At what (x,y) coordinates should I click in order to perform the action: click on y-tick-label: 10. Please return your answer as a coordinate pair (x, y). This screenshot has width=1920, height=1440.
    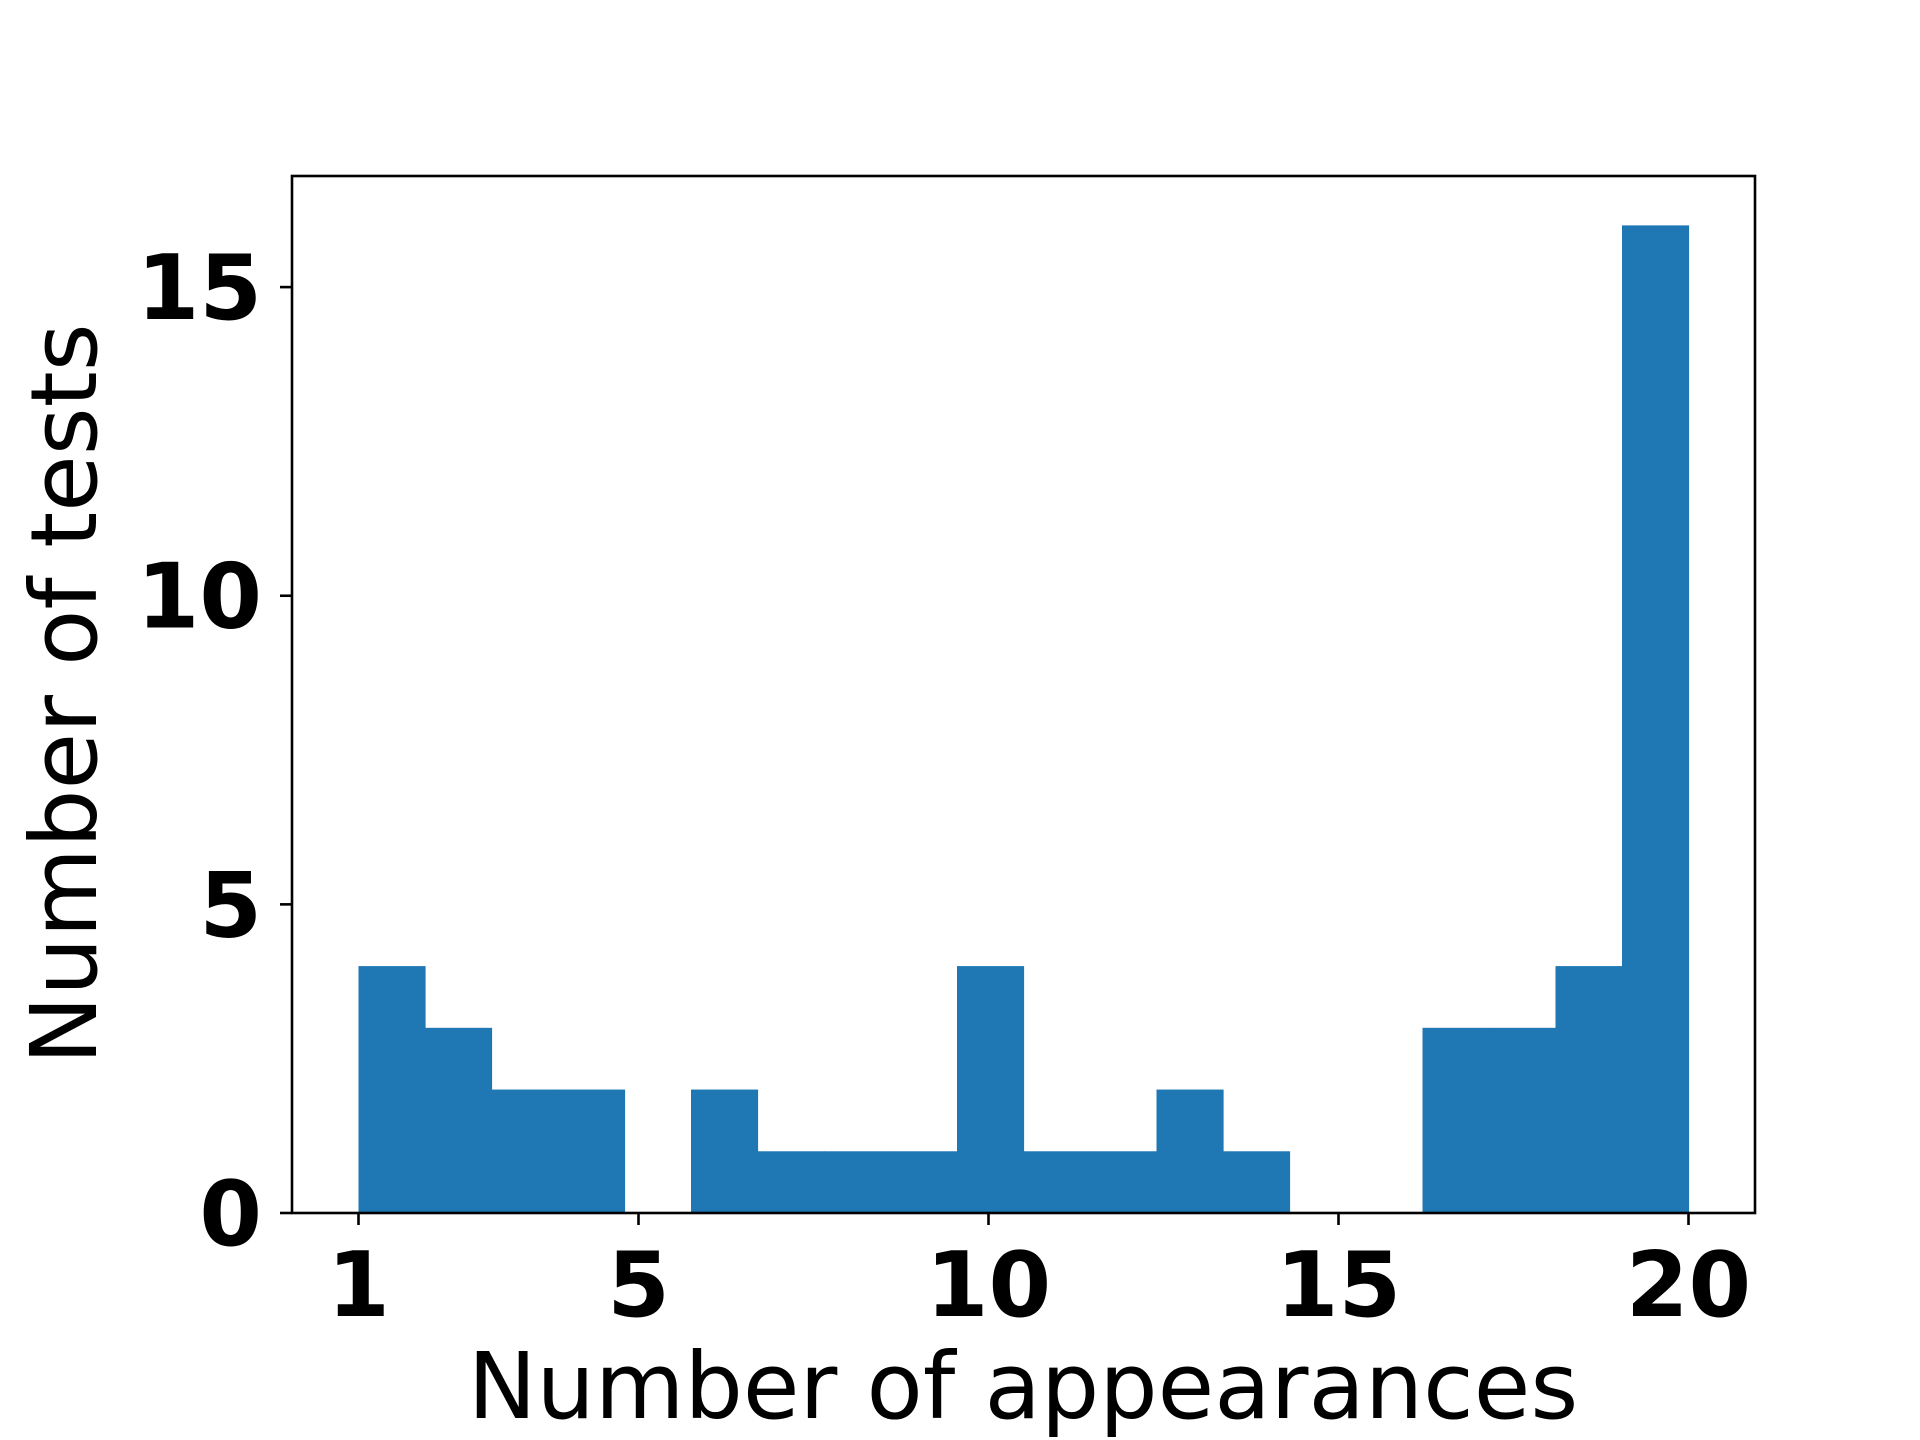
    Looking at the image, I should click on (199, 597).